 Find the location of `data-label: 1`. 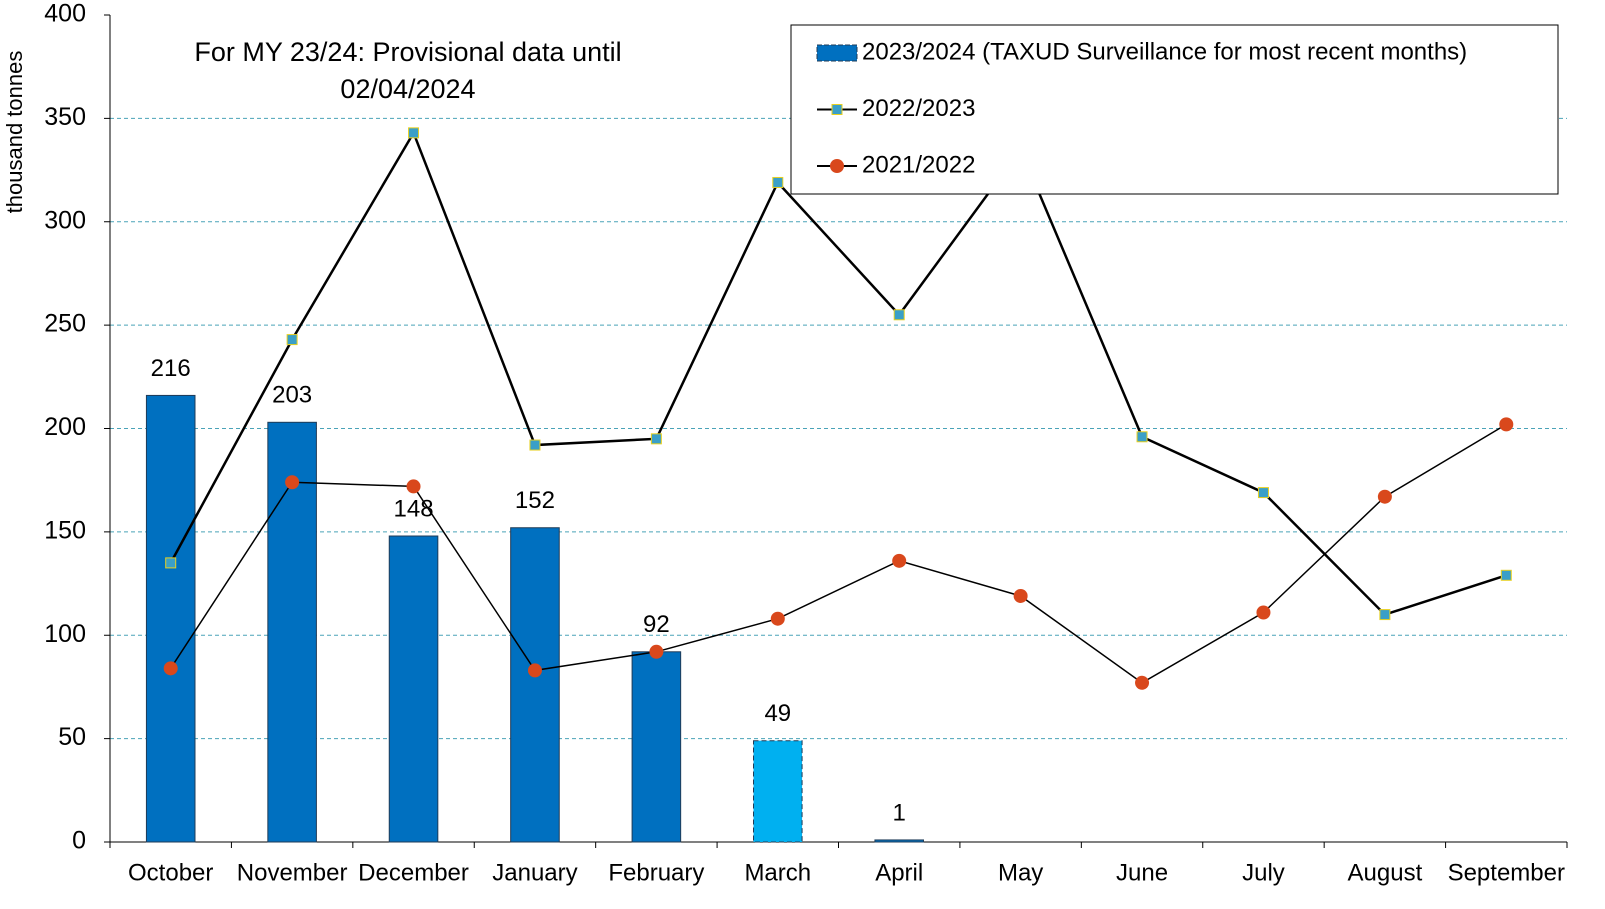

data-label: 1 is located at coordinates (899, 812).